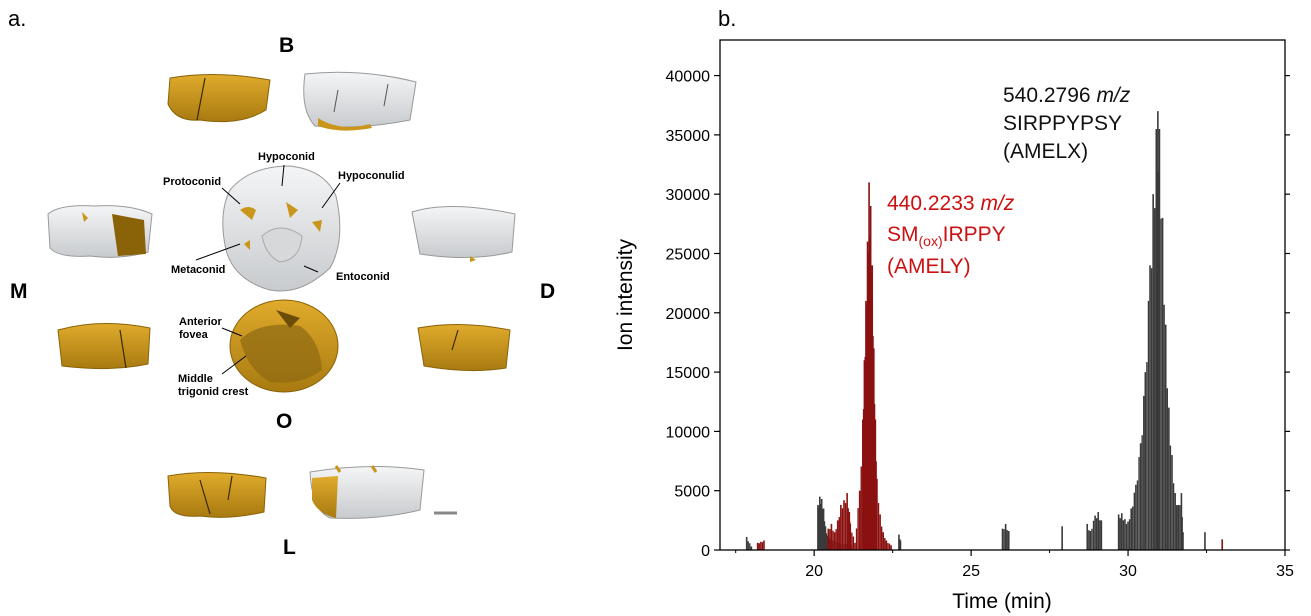 The height and width of the screenshot is (616, 1311). What do you see at coordinates (195, 379) in the screenshot?
I see `label-middle-trigonid-line1: Middle` at bounding box center [195, 379].